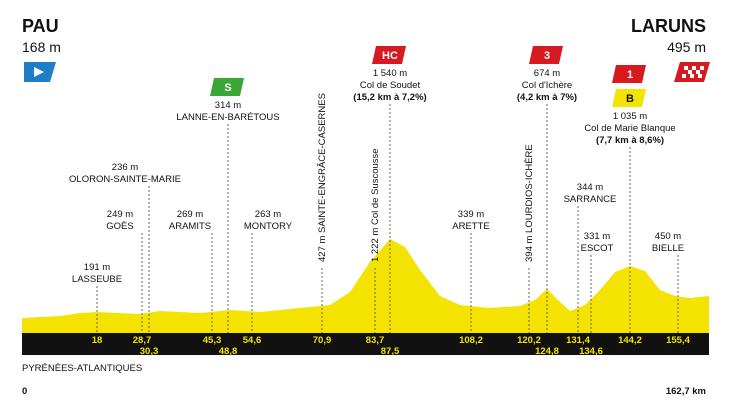 Image resolution: width=735 pixels, height=413 pixels. Describe the element at coordinates (39, 72) in the screenshot. I see `start-arrow` at that location.